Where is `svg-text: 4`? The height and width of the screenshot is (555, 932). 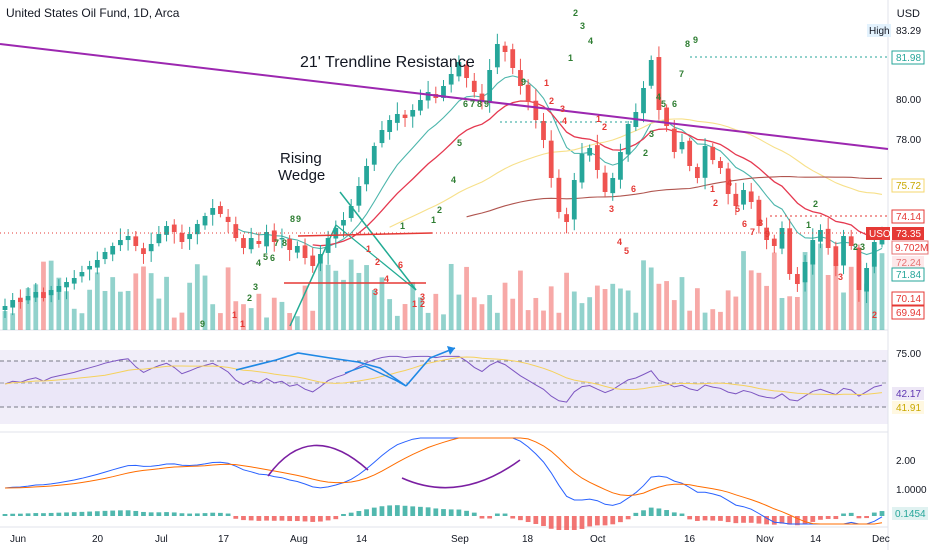 svg-text: 4 is located at coordinates (453, 180).